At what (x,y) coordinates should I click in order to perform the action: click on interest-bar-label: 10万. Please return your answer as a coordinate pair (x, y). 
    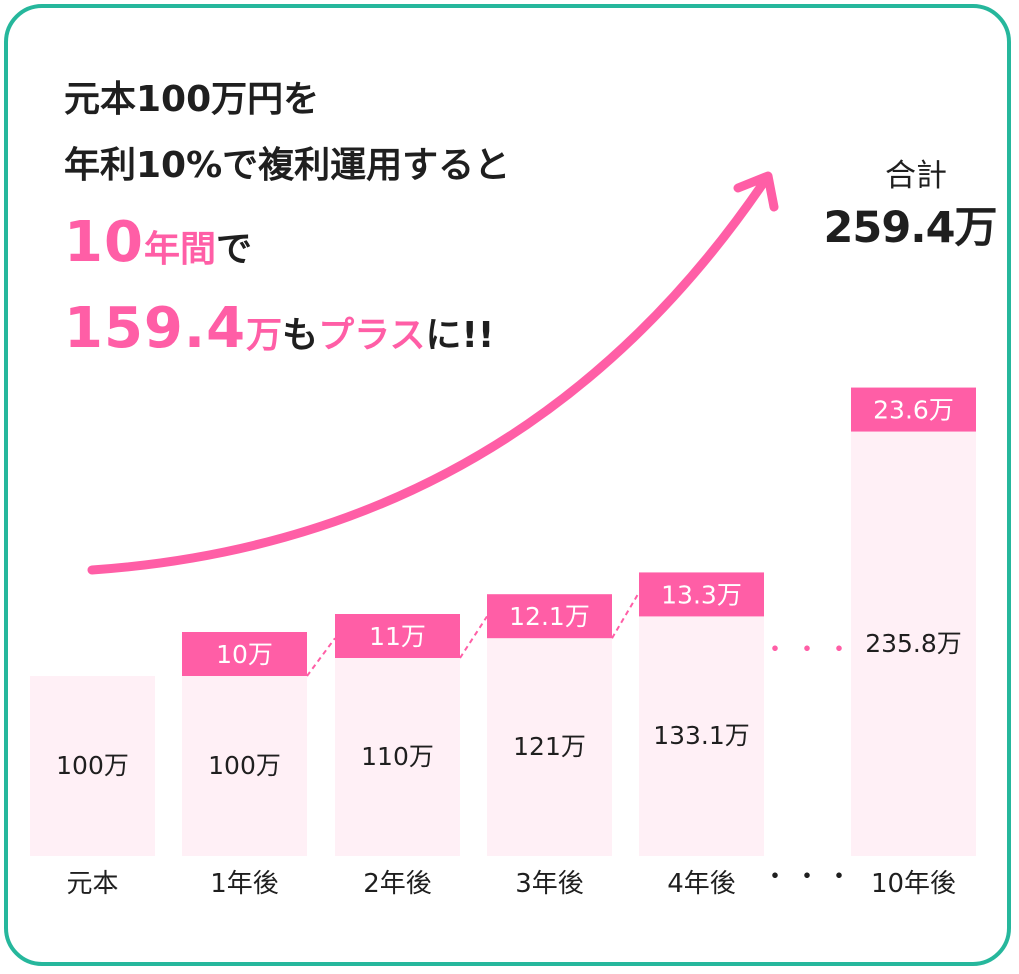
    Looking at the image, I should click on (244, 654).